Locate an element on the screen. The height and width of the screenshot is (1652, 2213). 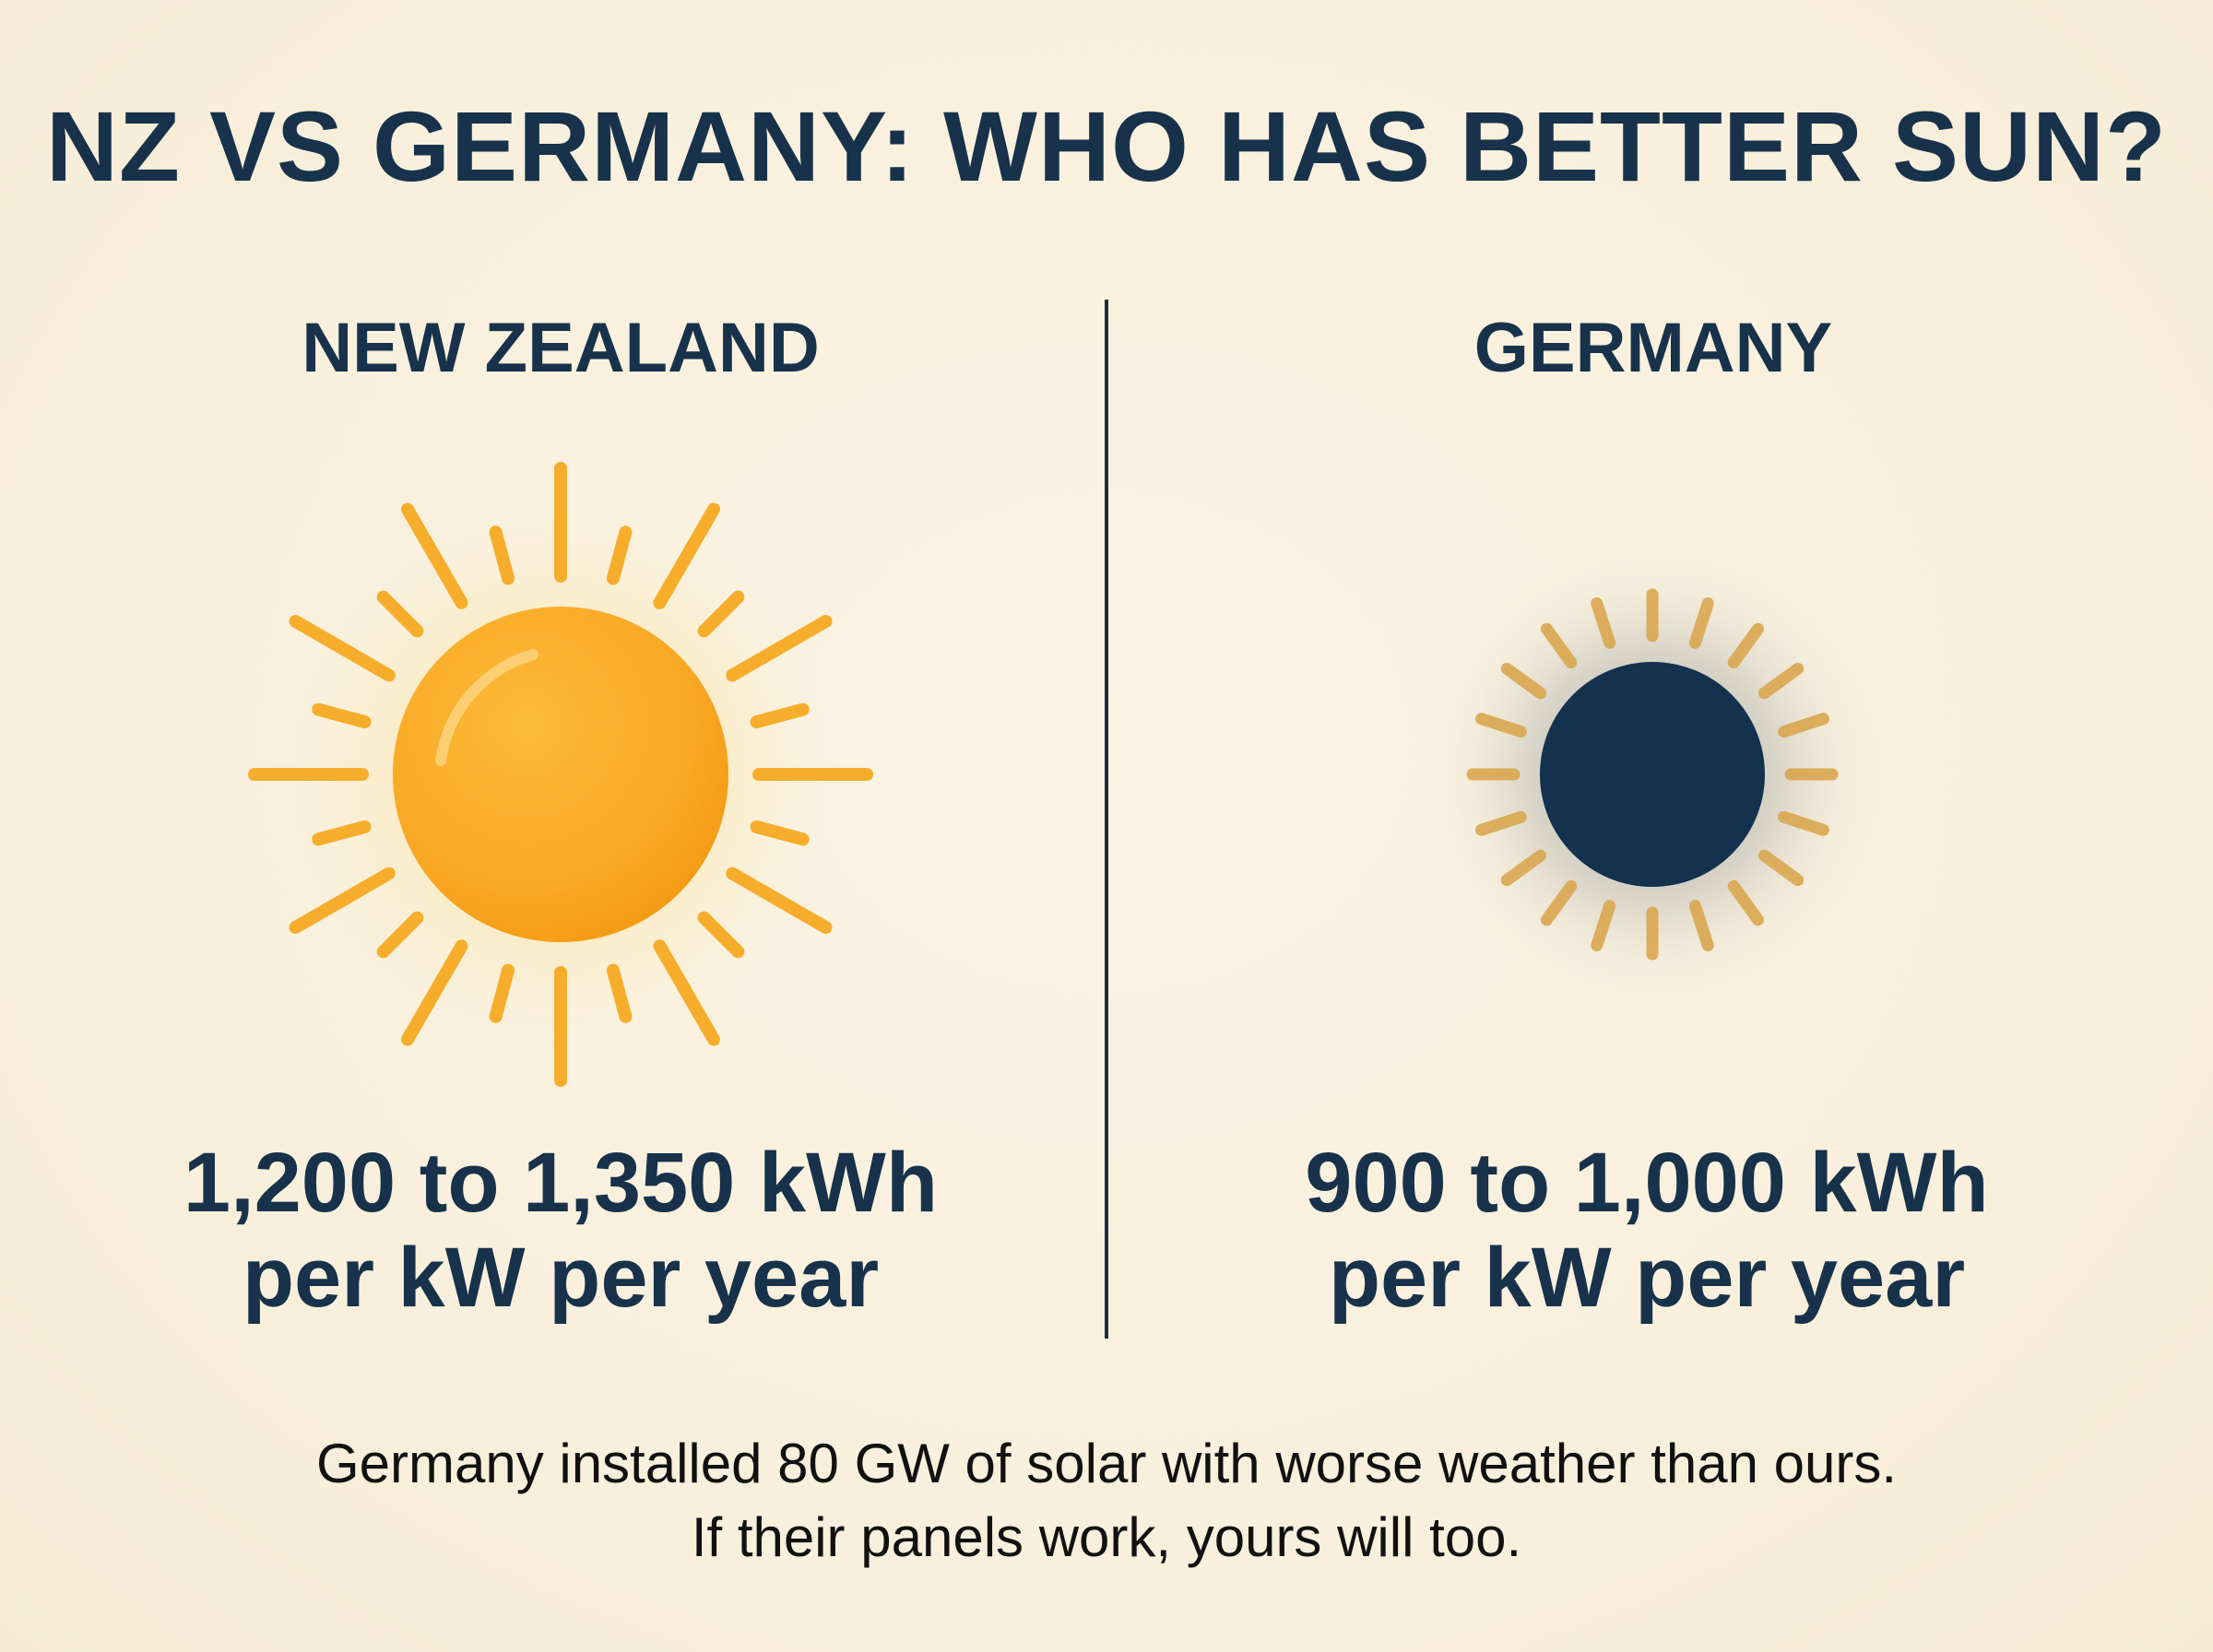
bright-sun-icon is located at coordinates (560, 774).